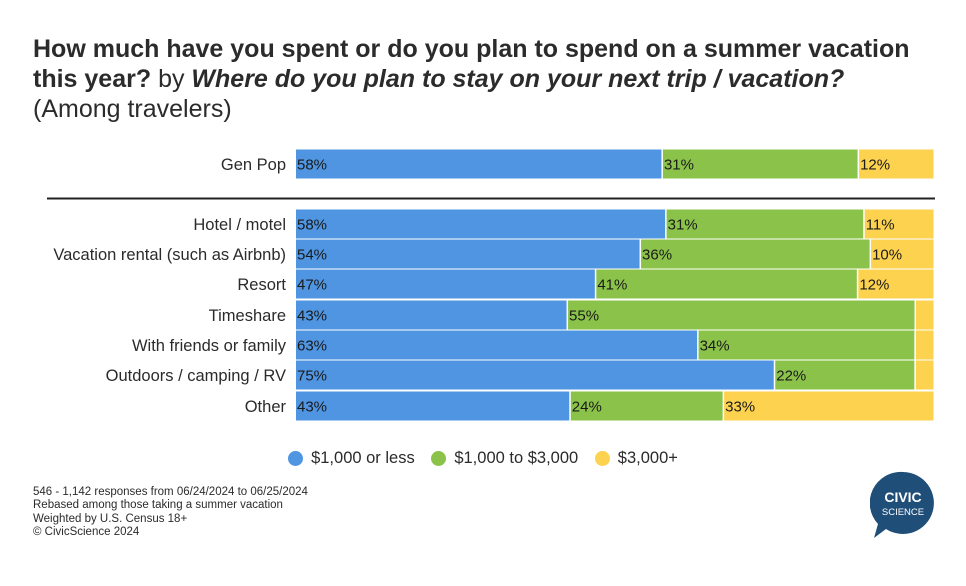 Image resolution: width=966 pixels, height=586 pixels. I want to click on bar-mid-outdoors-camping-rv, so click(845, 375).